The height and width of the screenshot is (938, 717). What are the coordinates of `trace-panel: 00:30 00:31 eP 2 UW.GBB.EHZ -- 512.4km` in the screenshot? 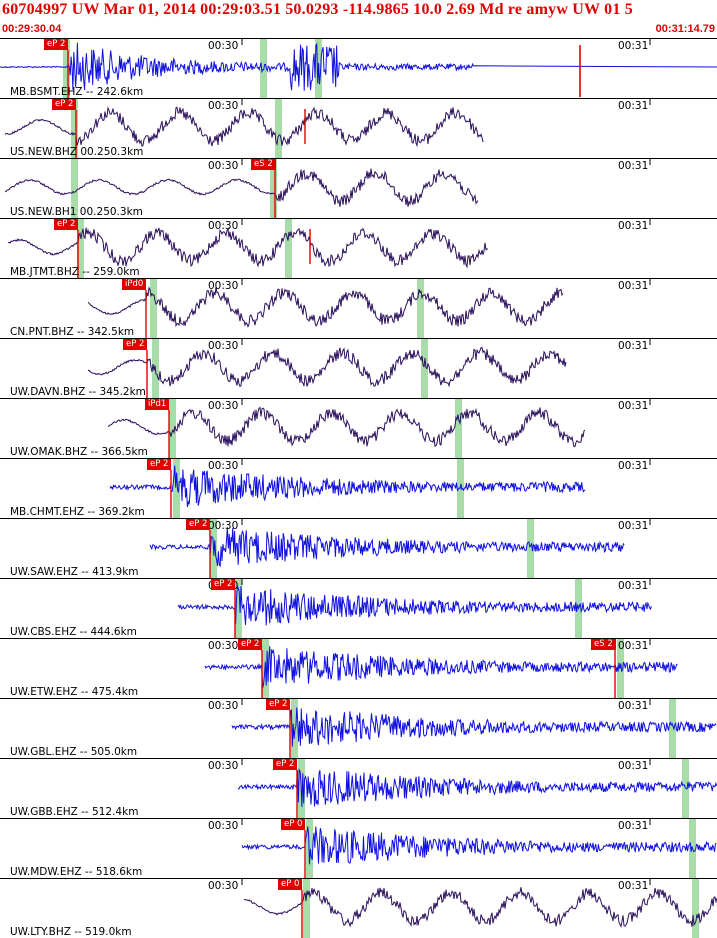 It's located at (358, 788).